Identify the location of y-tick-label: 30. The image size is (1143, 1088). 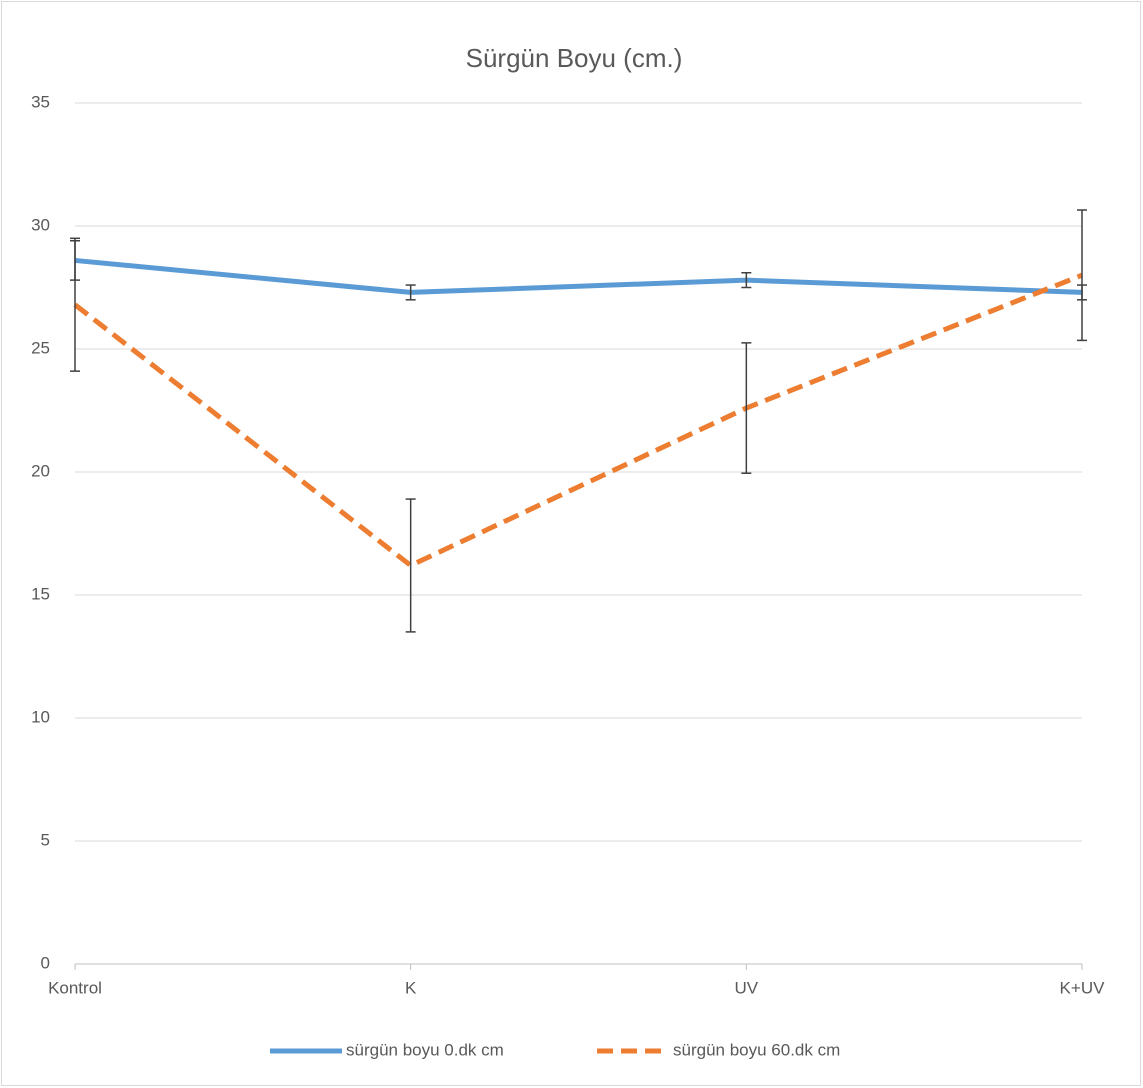
(40, 224).